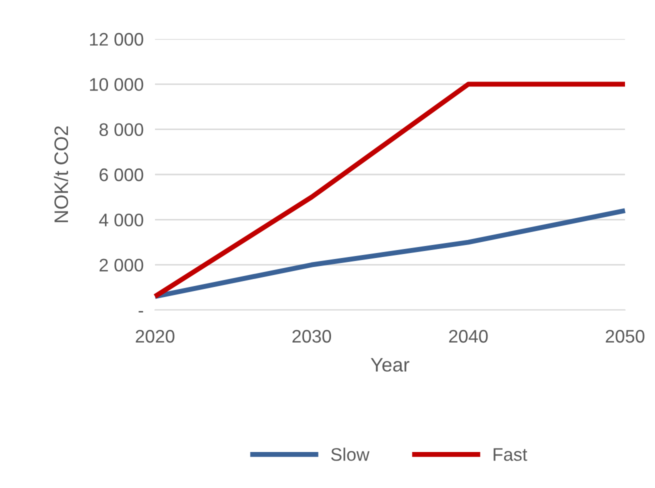 Image resolution: width=655 pixels, height=488 pixels. Describe the element at coordinates (511, 454) in the screenshot. I see `legend-label: Fast` at that location.